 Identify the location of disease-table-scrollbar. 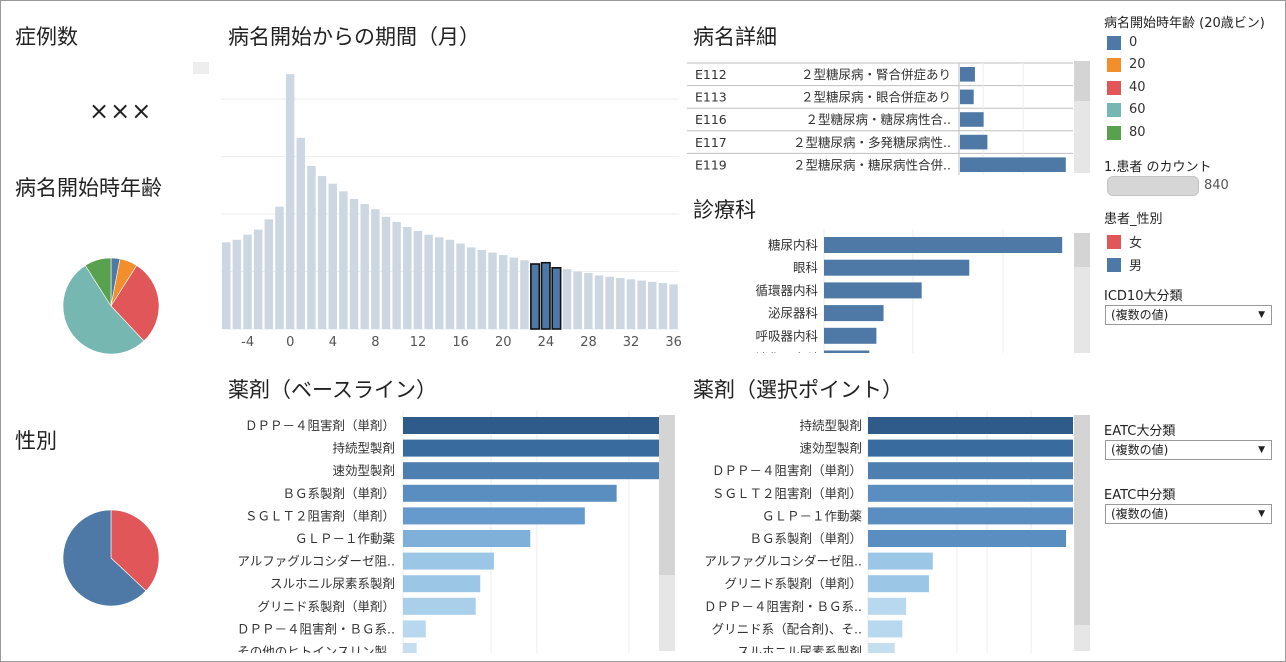
(1082, 117).